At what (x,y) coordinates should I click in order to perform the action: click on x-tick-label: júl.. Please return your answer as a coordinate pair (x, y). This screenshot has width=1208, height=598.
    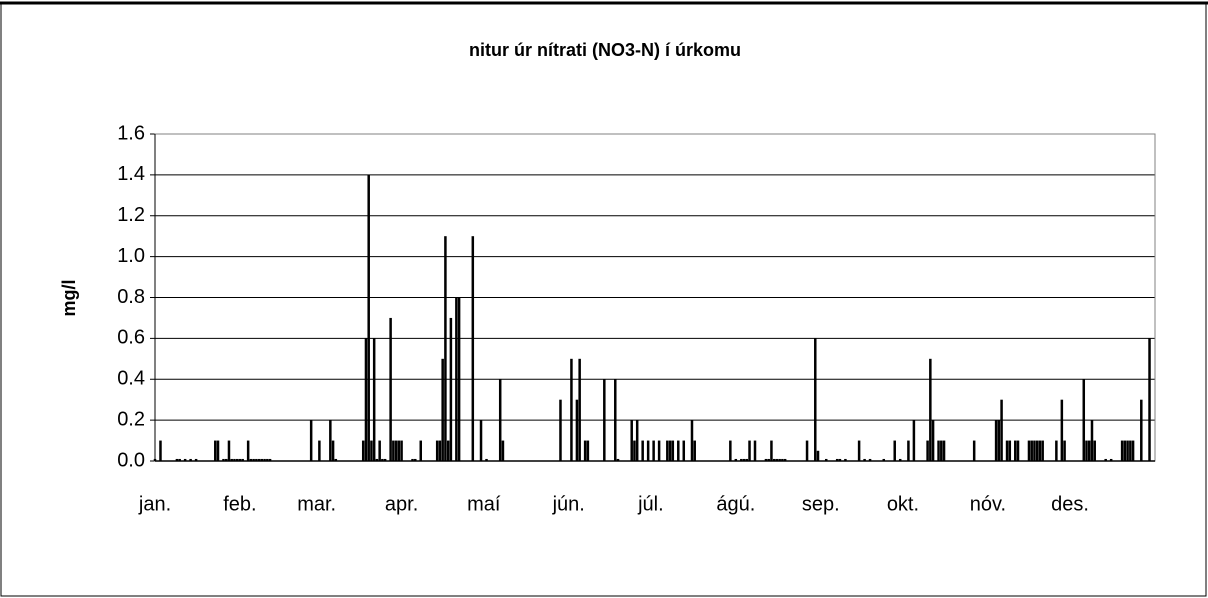
    Looking at the image, I should click on (650, 504).